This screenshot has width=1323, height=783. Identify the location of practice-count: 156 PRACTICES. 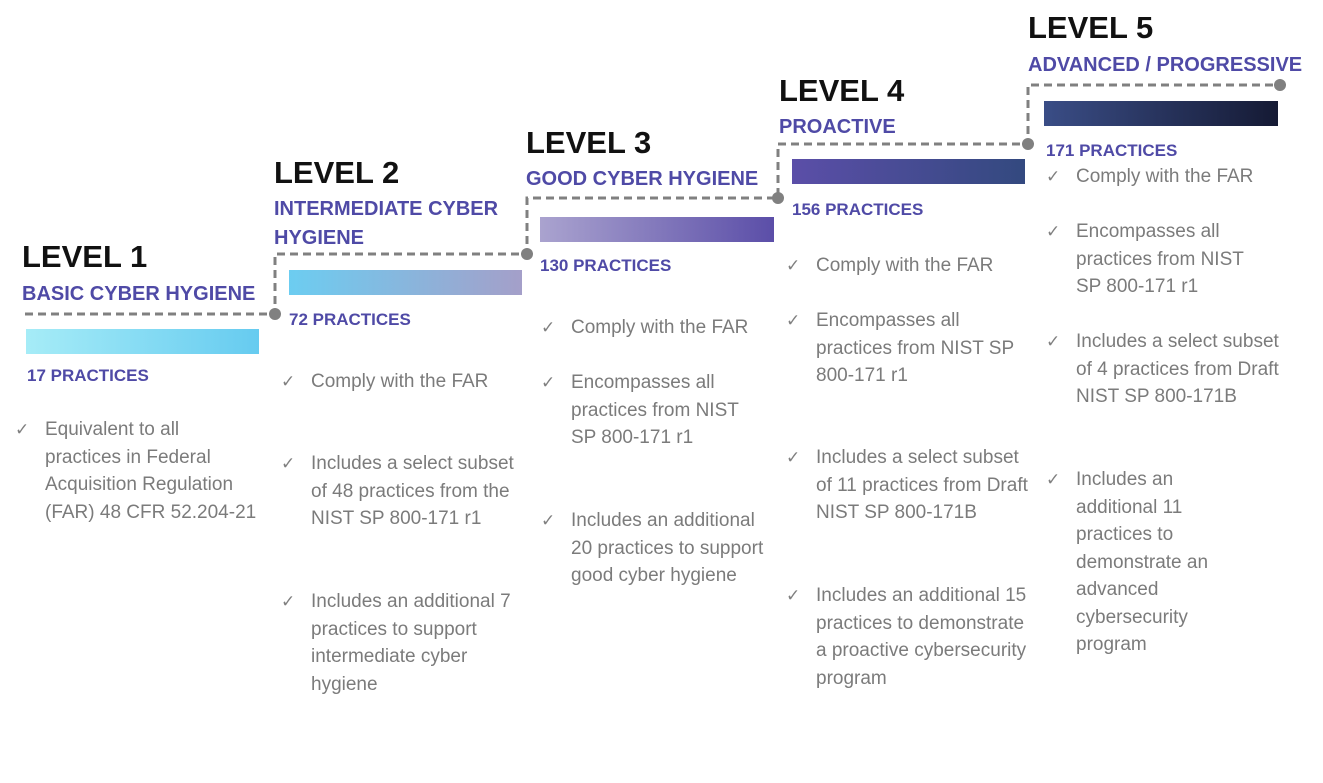
(858, 209).